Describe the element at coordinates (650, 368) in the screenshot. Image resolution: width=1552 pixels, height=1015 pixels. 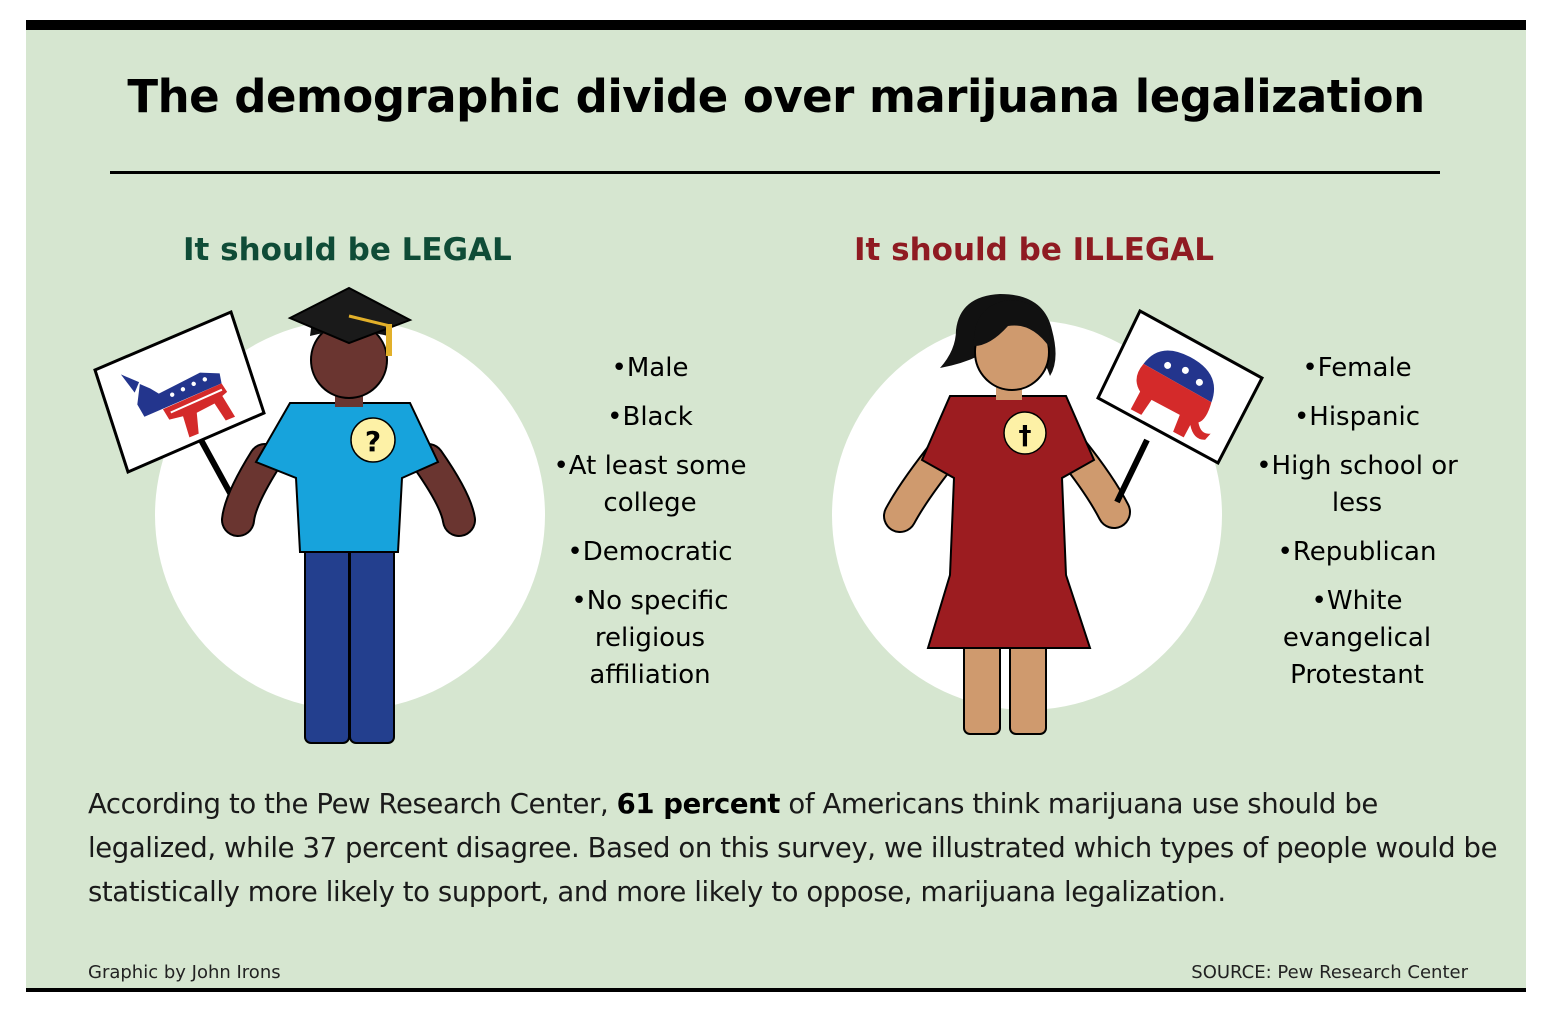
I see `list-item: Male` at that location.